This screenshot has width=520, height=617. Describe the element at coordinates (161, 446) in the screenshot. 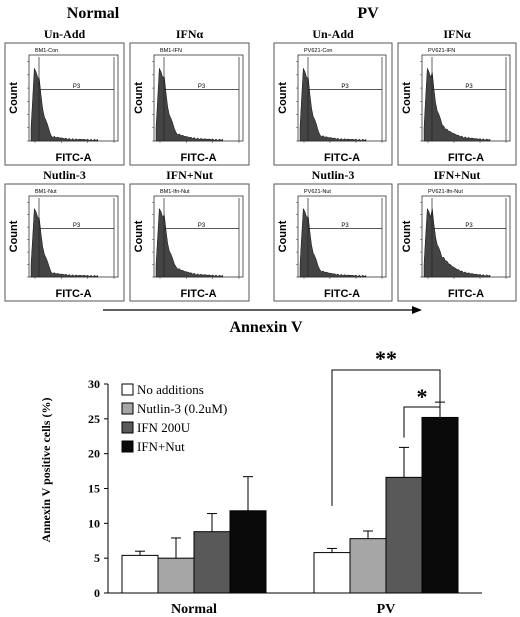

I see `legend-label: IFN+Nut` at that location.